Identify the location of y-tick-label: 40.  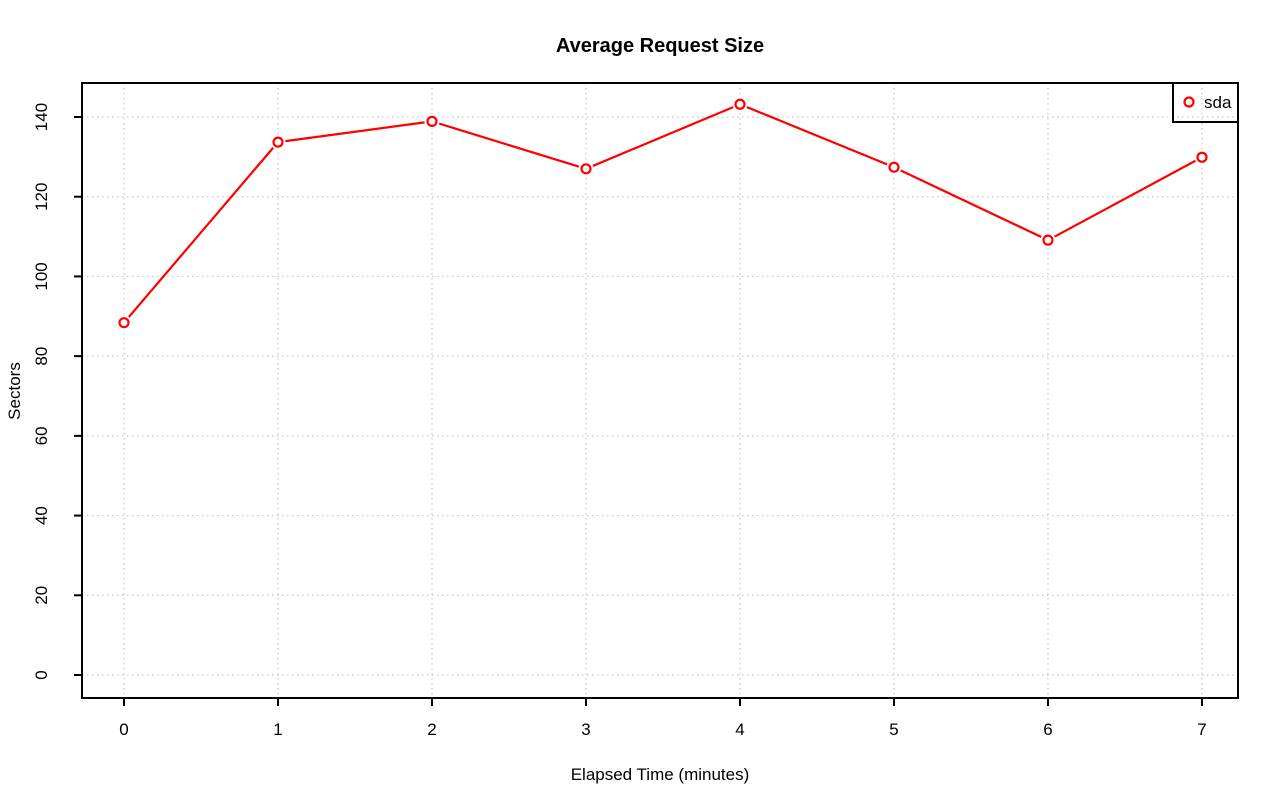
(41, 515).